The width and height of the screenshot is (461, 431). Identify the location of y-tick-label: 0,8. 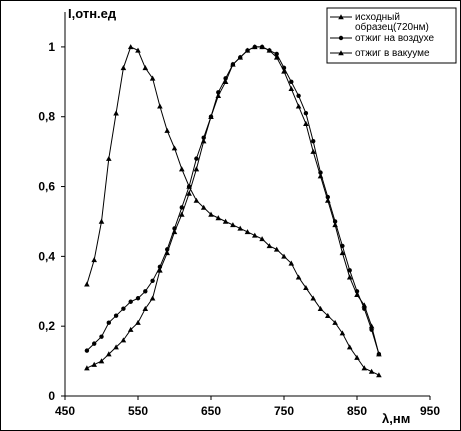
(46, 117).